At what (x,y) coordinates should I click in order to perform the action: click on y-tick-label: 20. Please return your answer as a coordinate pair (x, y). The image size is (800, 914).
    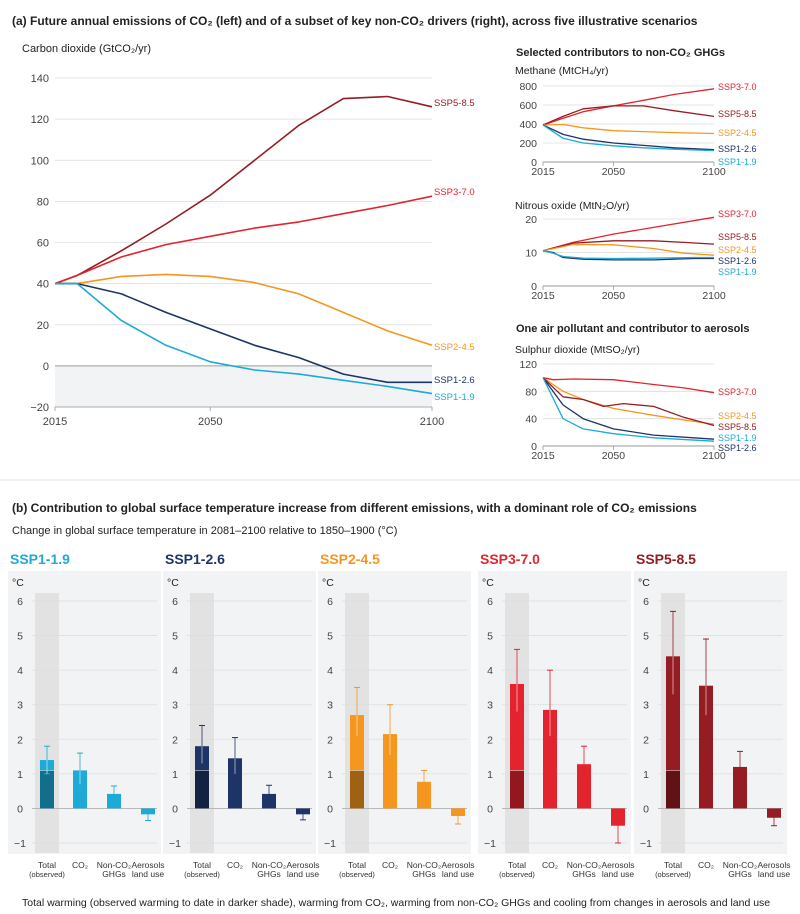
    Looking at the image, I should click on (43, 326).